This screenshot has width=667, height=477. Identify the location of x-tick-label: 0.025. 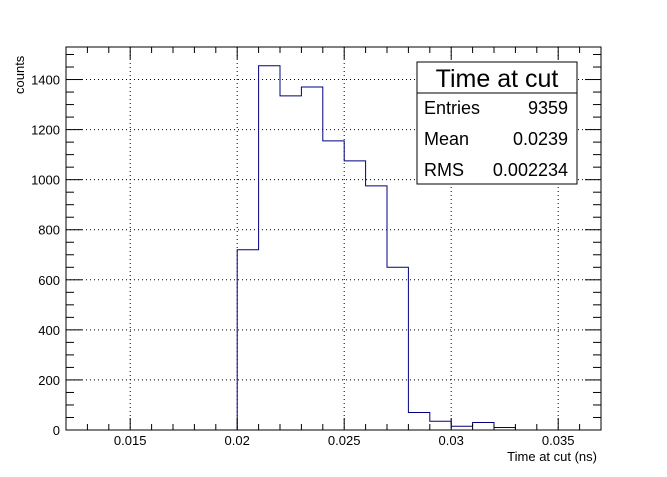
(344, 440).